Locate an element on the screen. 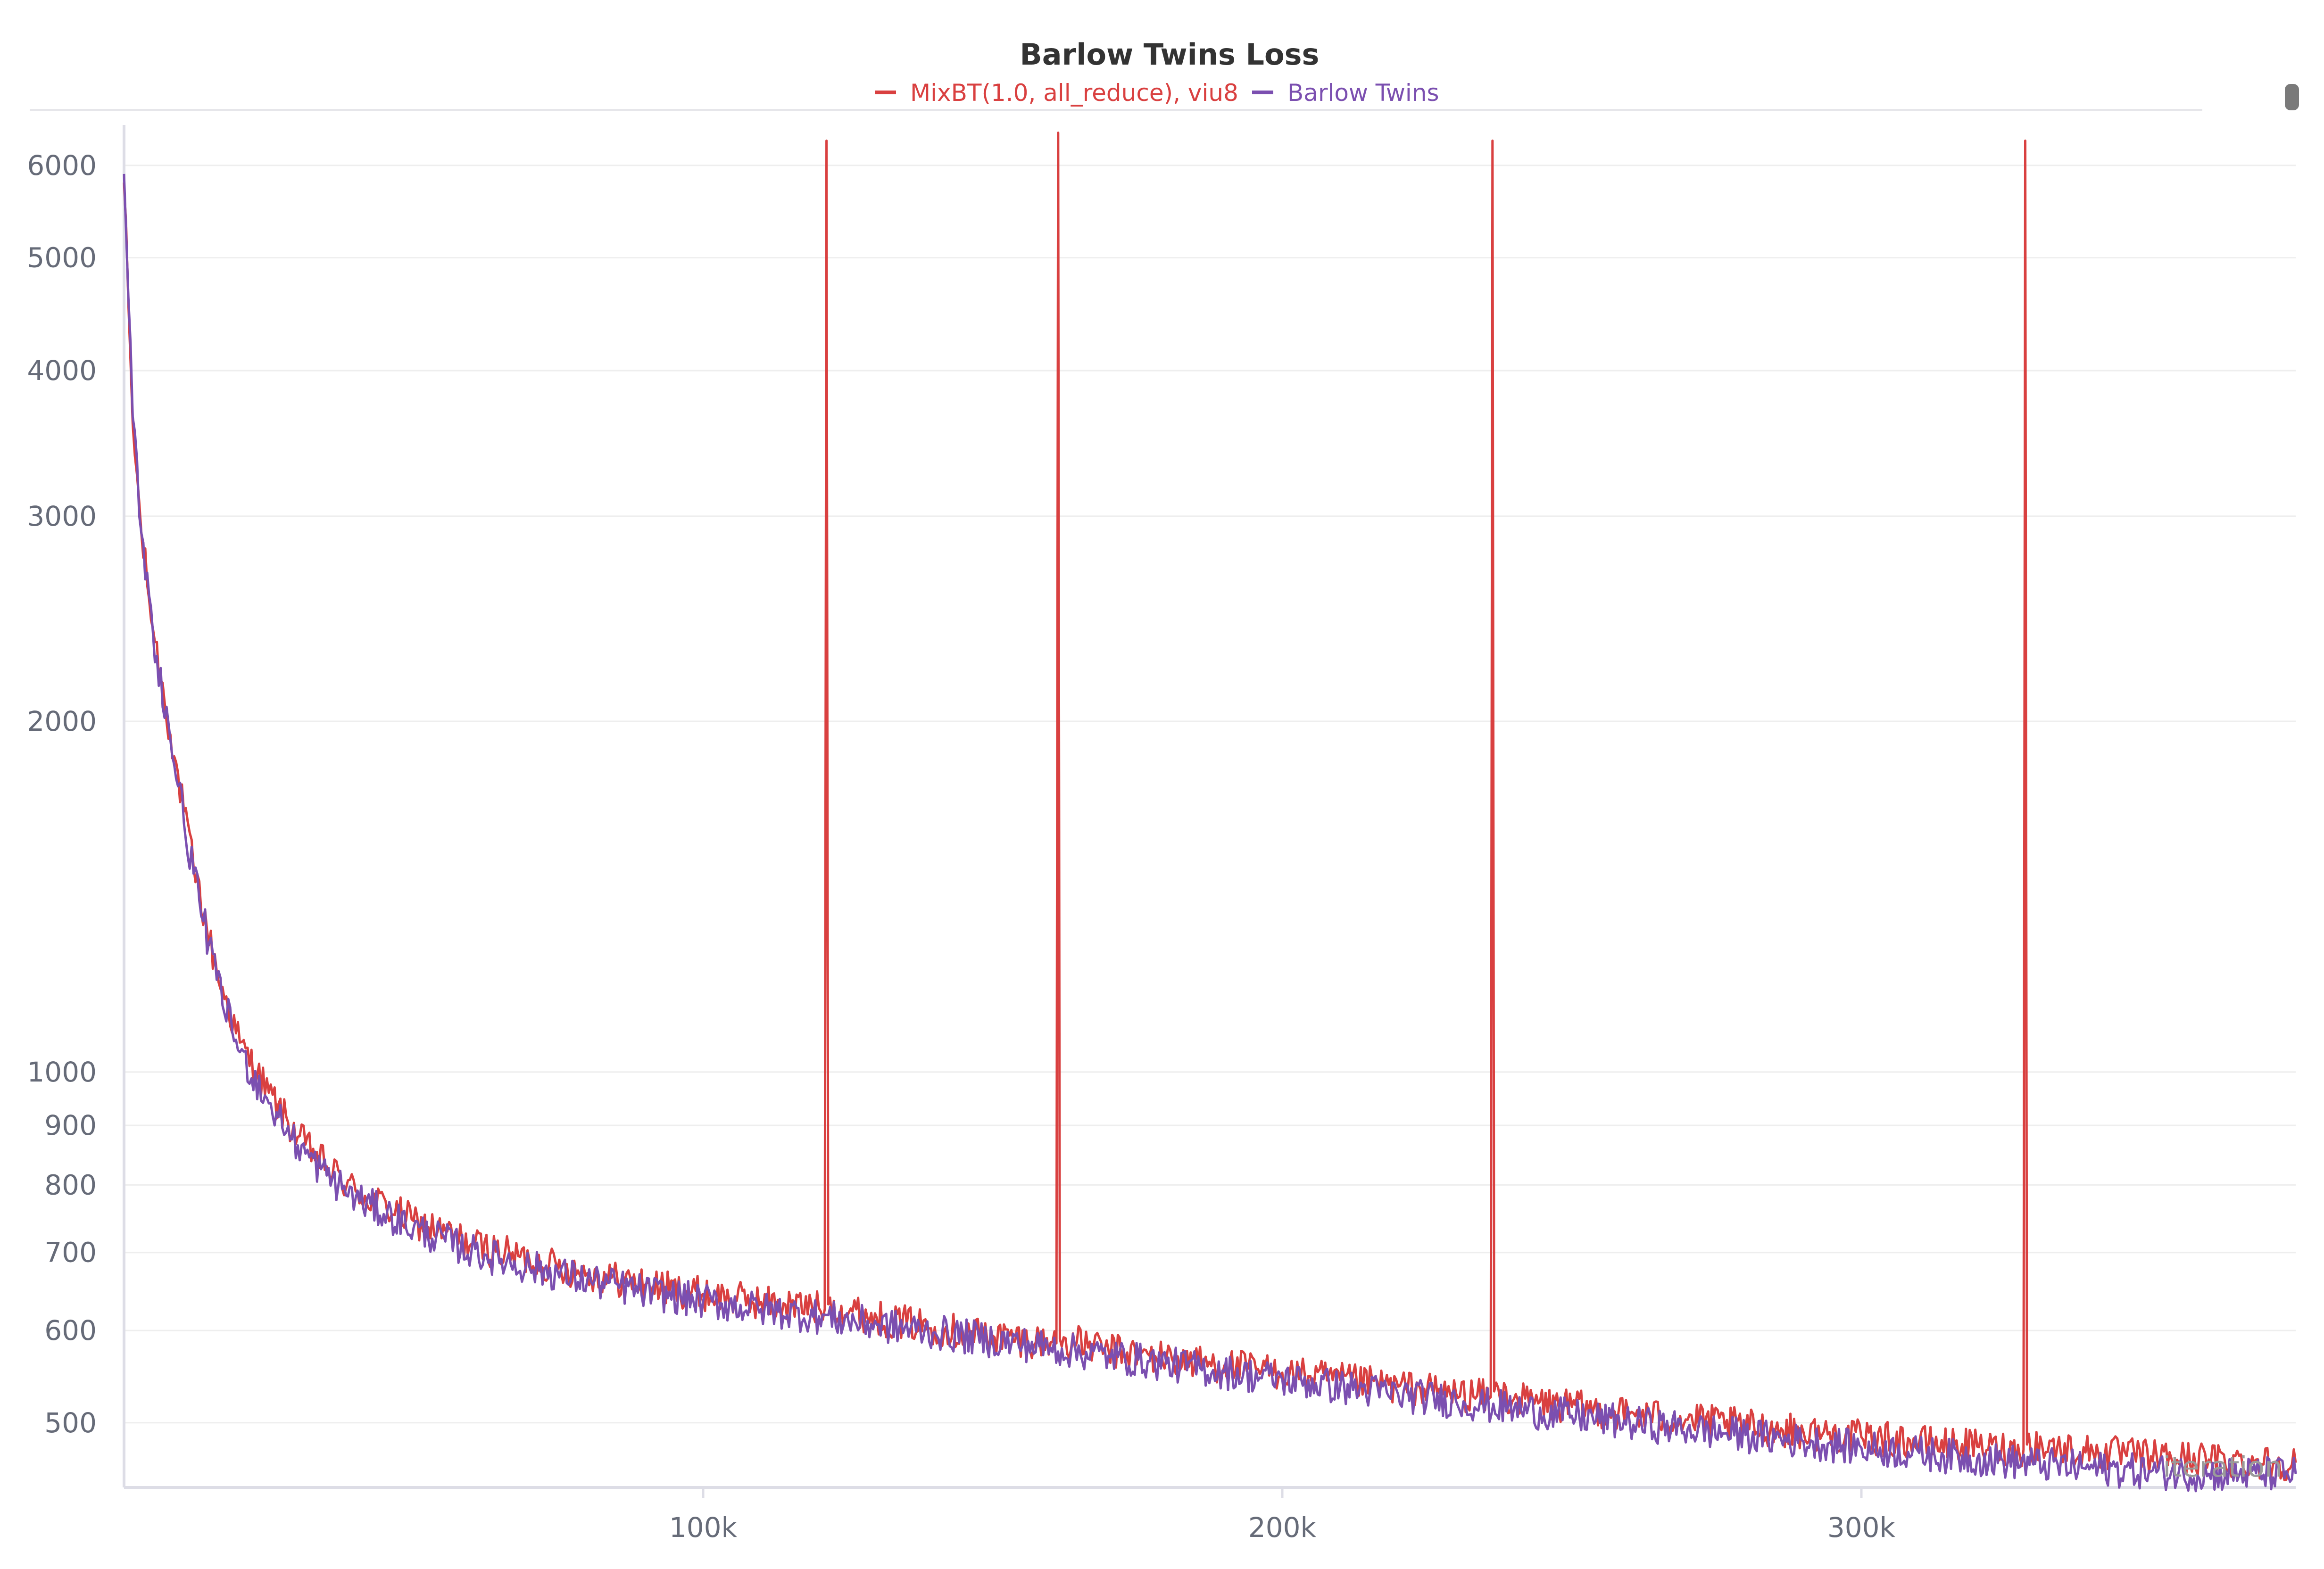 The image size is (2324, 1569). y-tick-label: 6000 is located at coordinates (62, 165).